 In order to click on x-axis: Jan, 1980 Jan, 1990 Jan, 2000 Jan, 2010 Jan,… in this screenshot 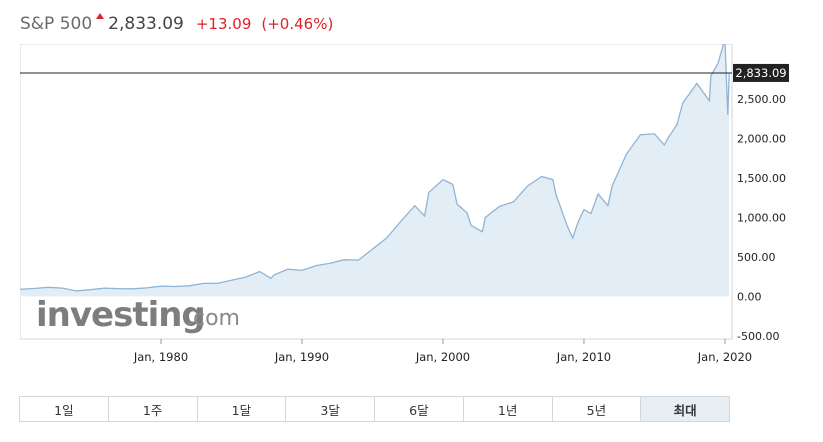, I will do `click(442, 351)`.